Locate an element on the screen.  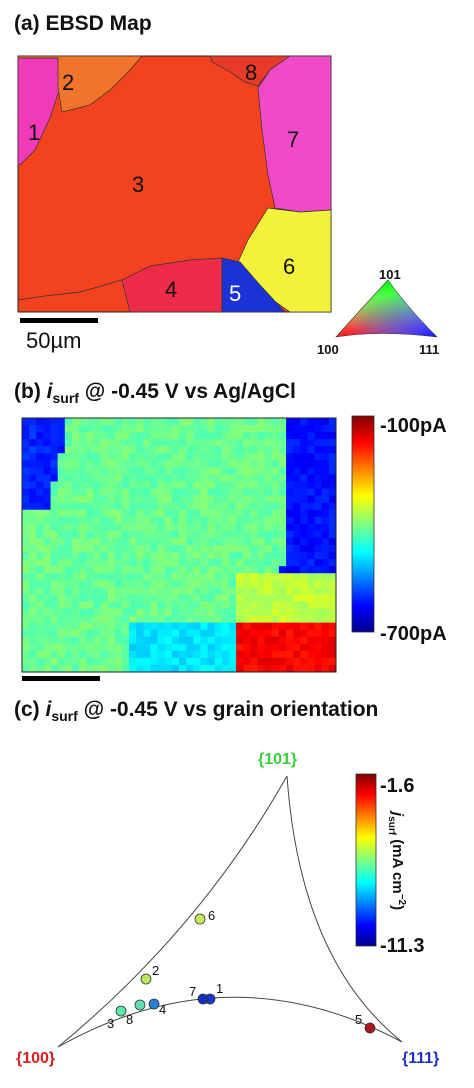
corner-label-101: {101} is located at coordinates (277, 759).